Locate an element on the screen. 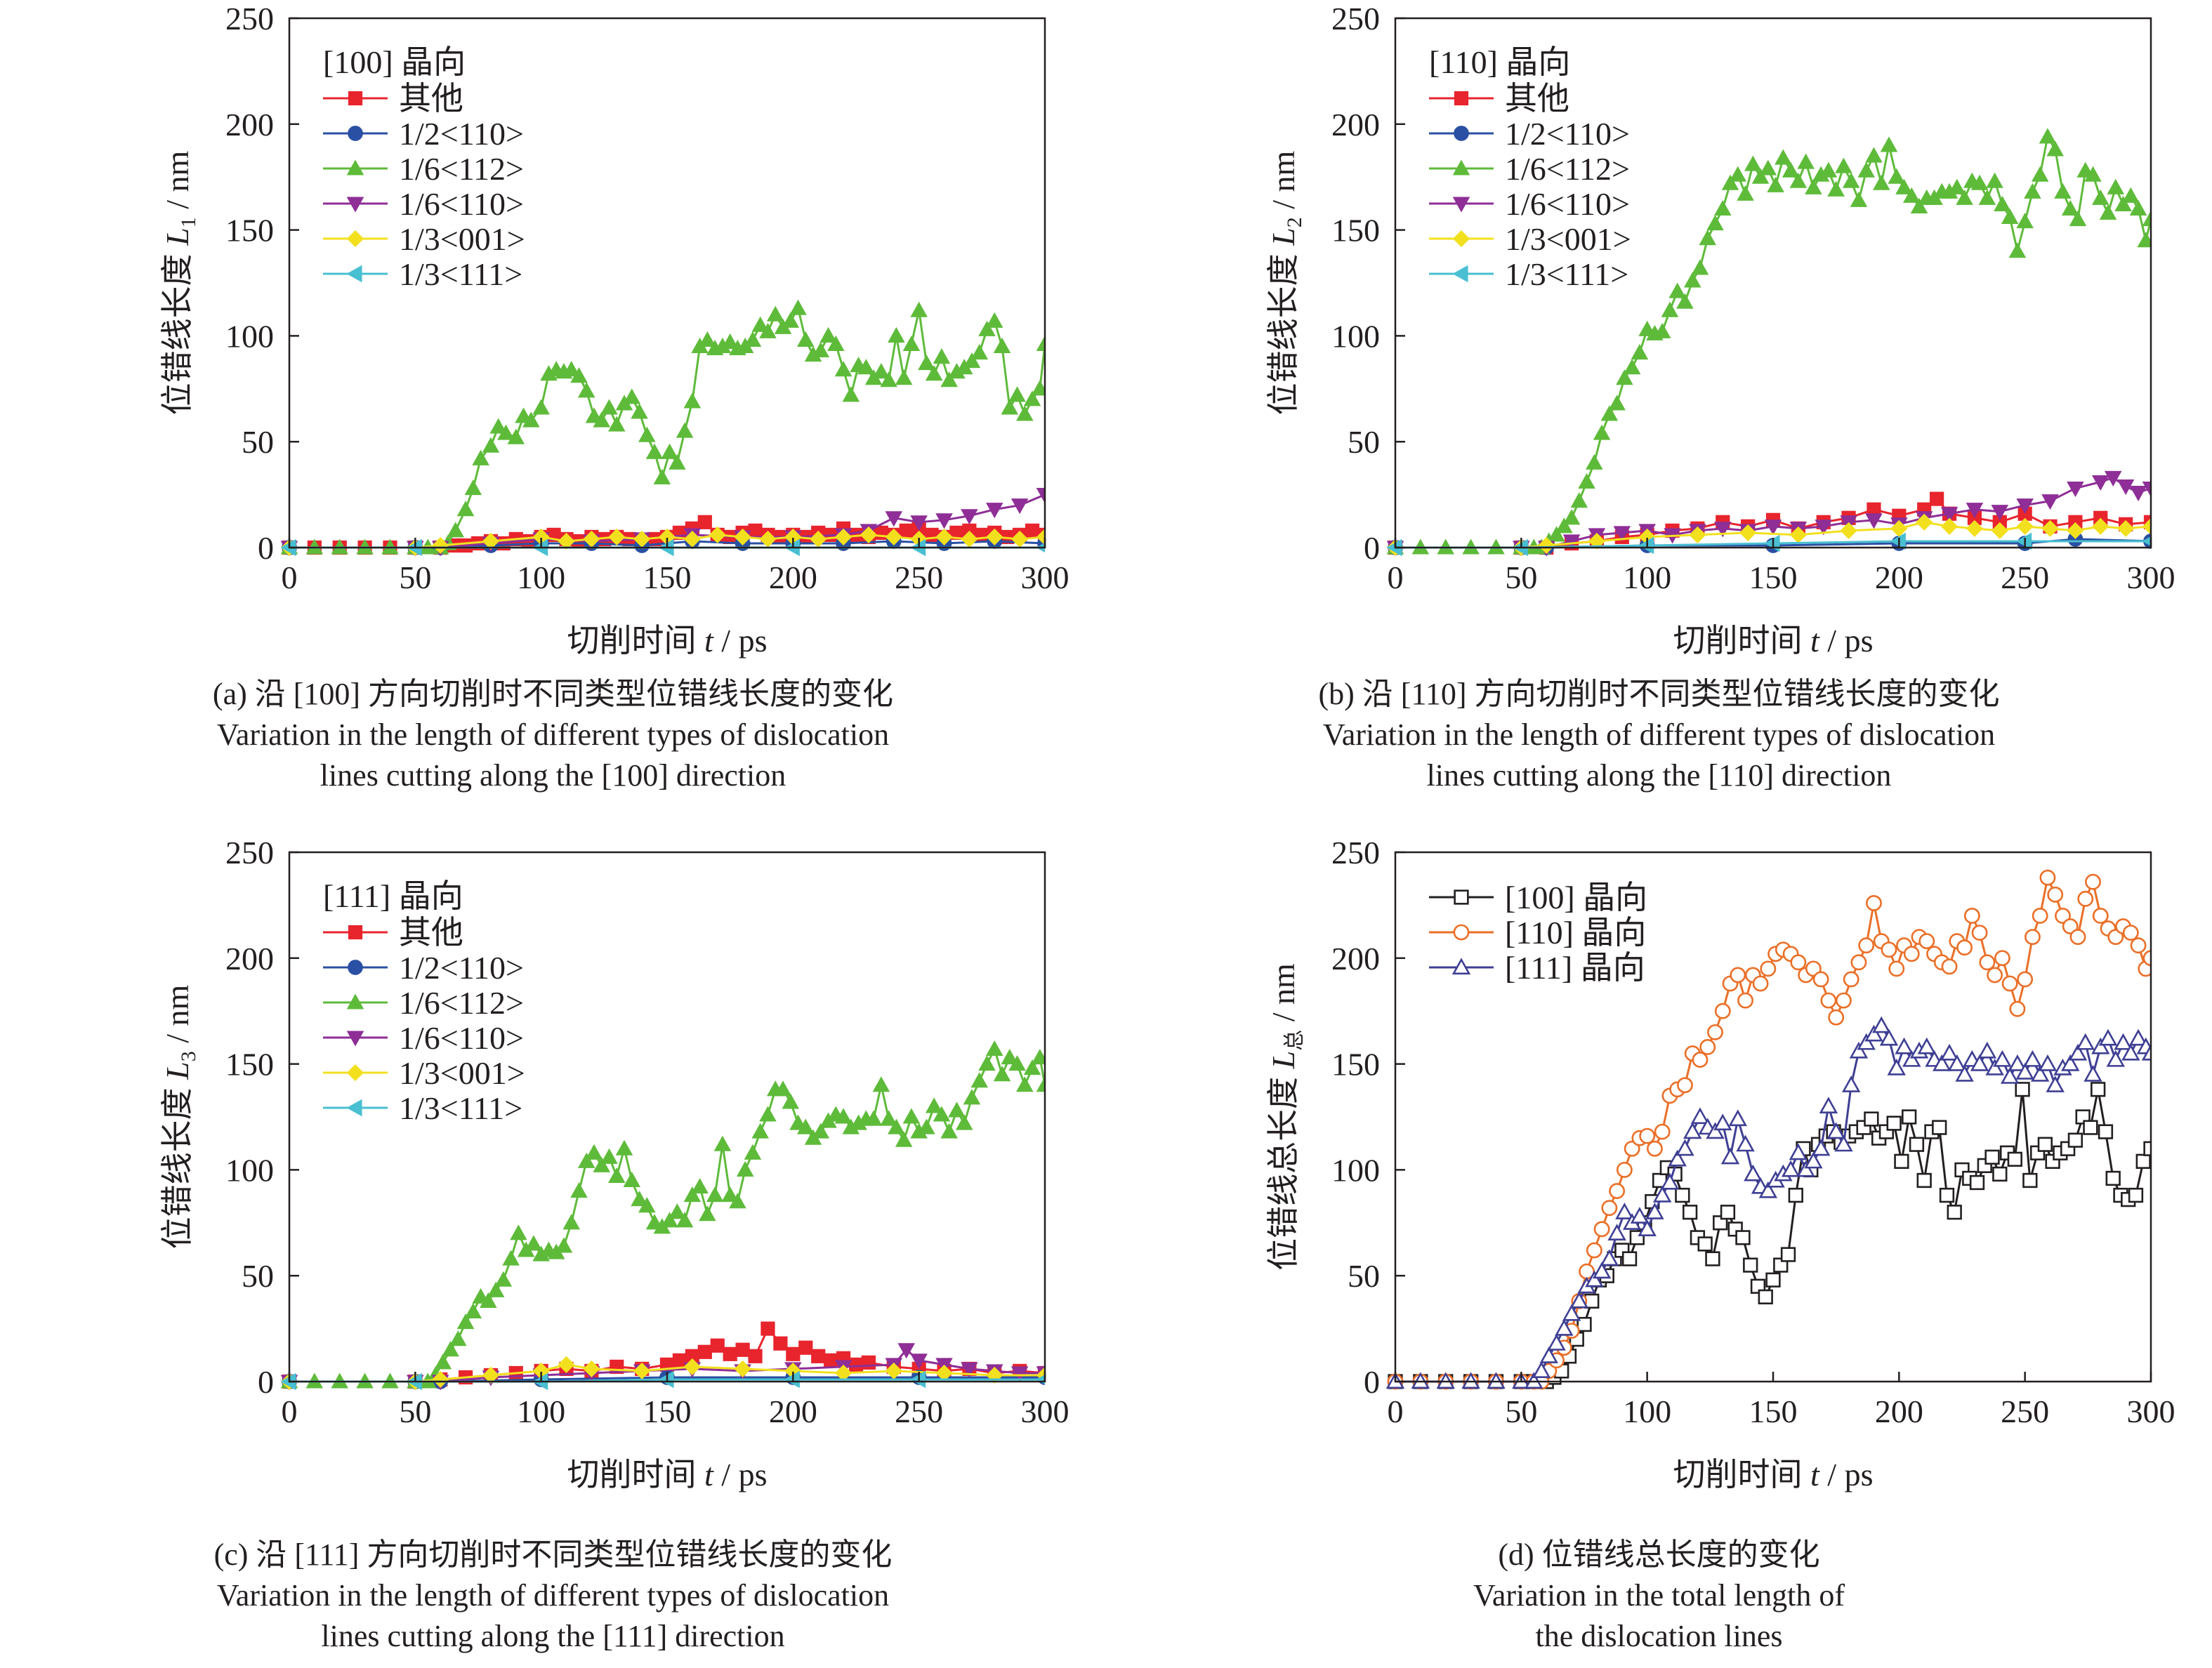 Image resolution: width=2212 pixels, height=1668 pixels. chart-c-legend-item-2: 1/6<112> is located at coordinates (424, 1003).